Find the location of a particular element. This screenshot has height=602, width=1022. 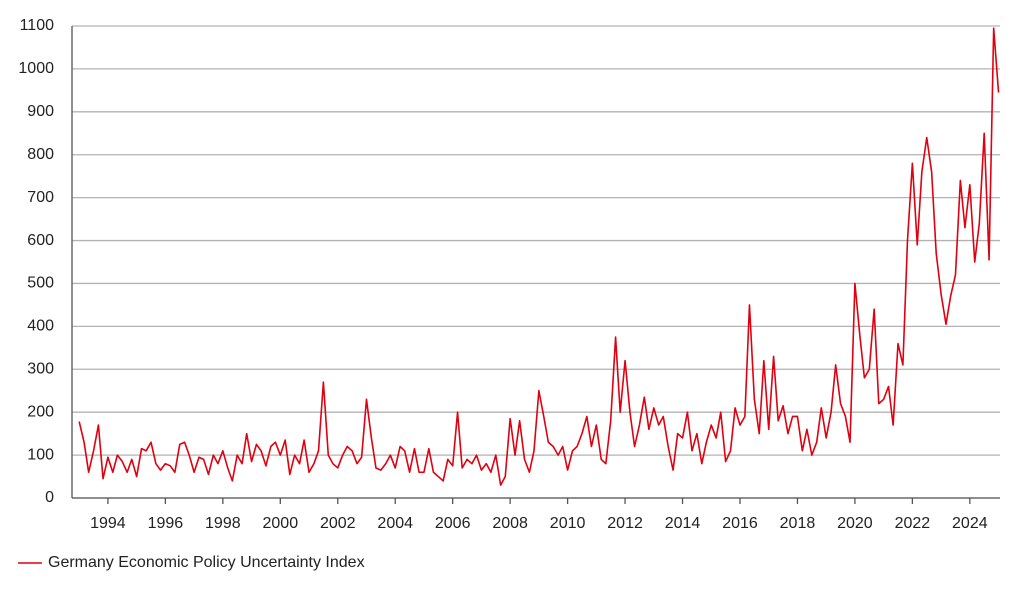

y-tick-label: 700 is located at coordinates (40, 197).